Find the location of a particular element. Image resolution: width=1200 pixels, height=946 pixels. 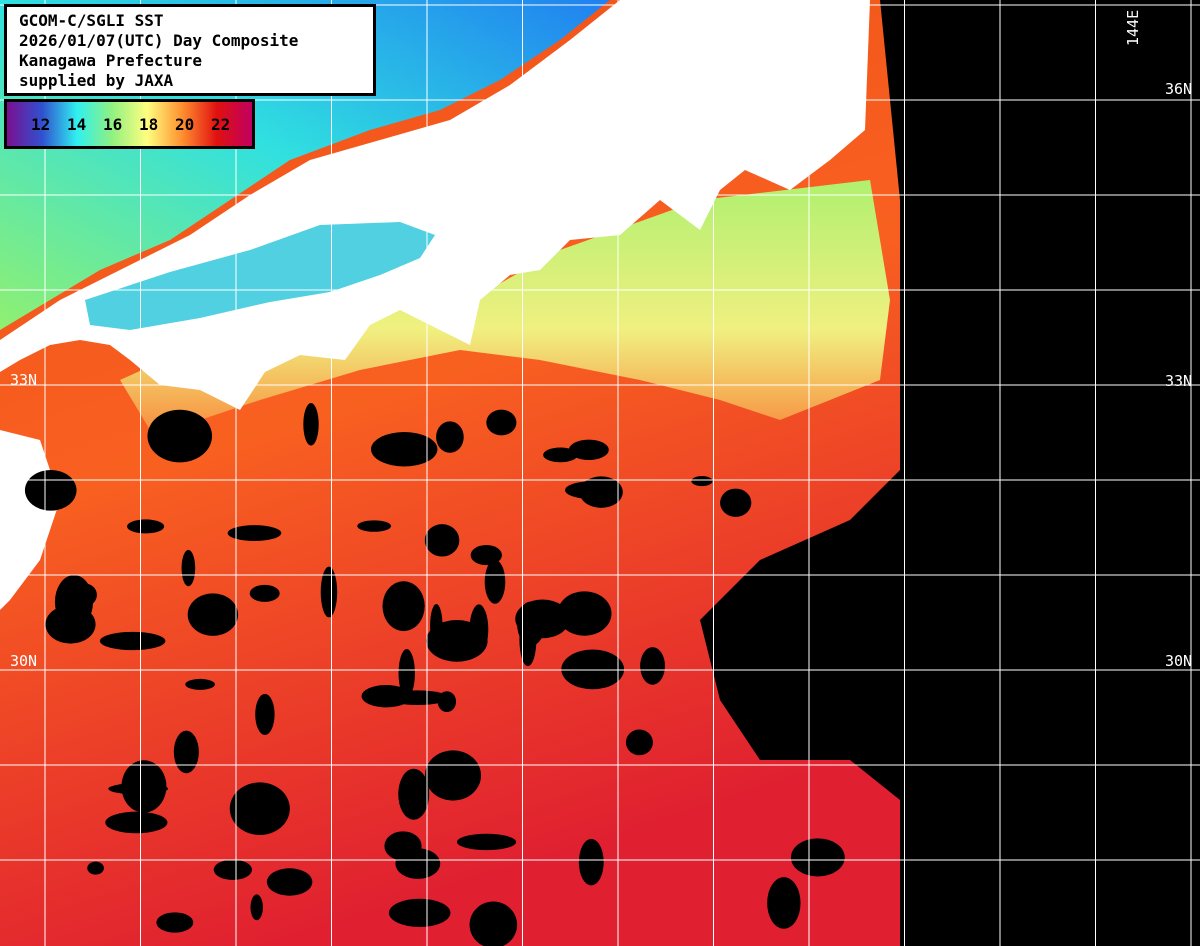

title-line-4: supplied by JAXA is located at coordinates (96, 80).